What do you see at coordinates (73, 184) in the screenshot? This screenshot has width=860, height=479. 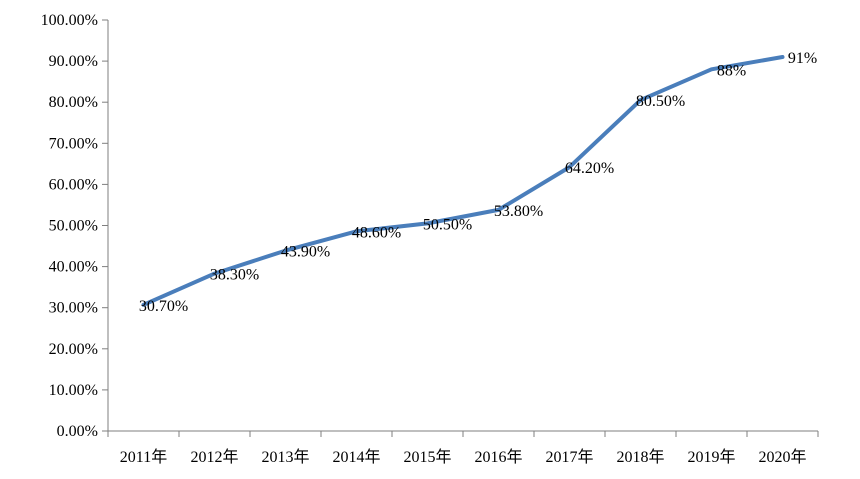 I see `y-tick-label: 60.00%` at bounding box center [73, 184].